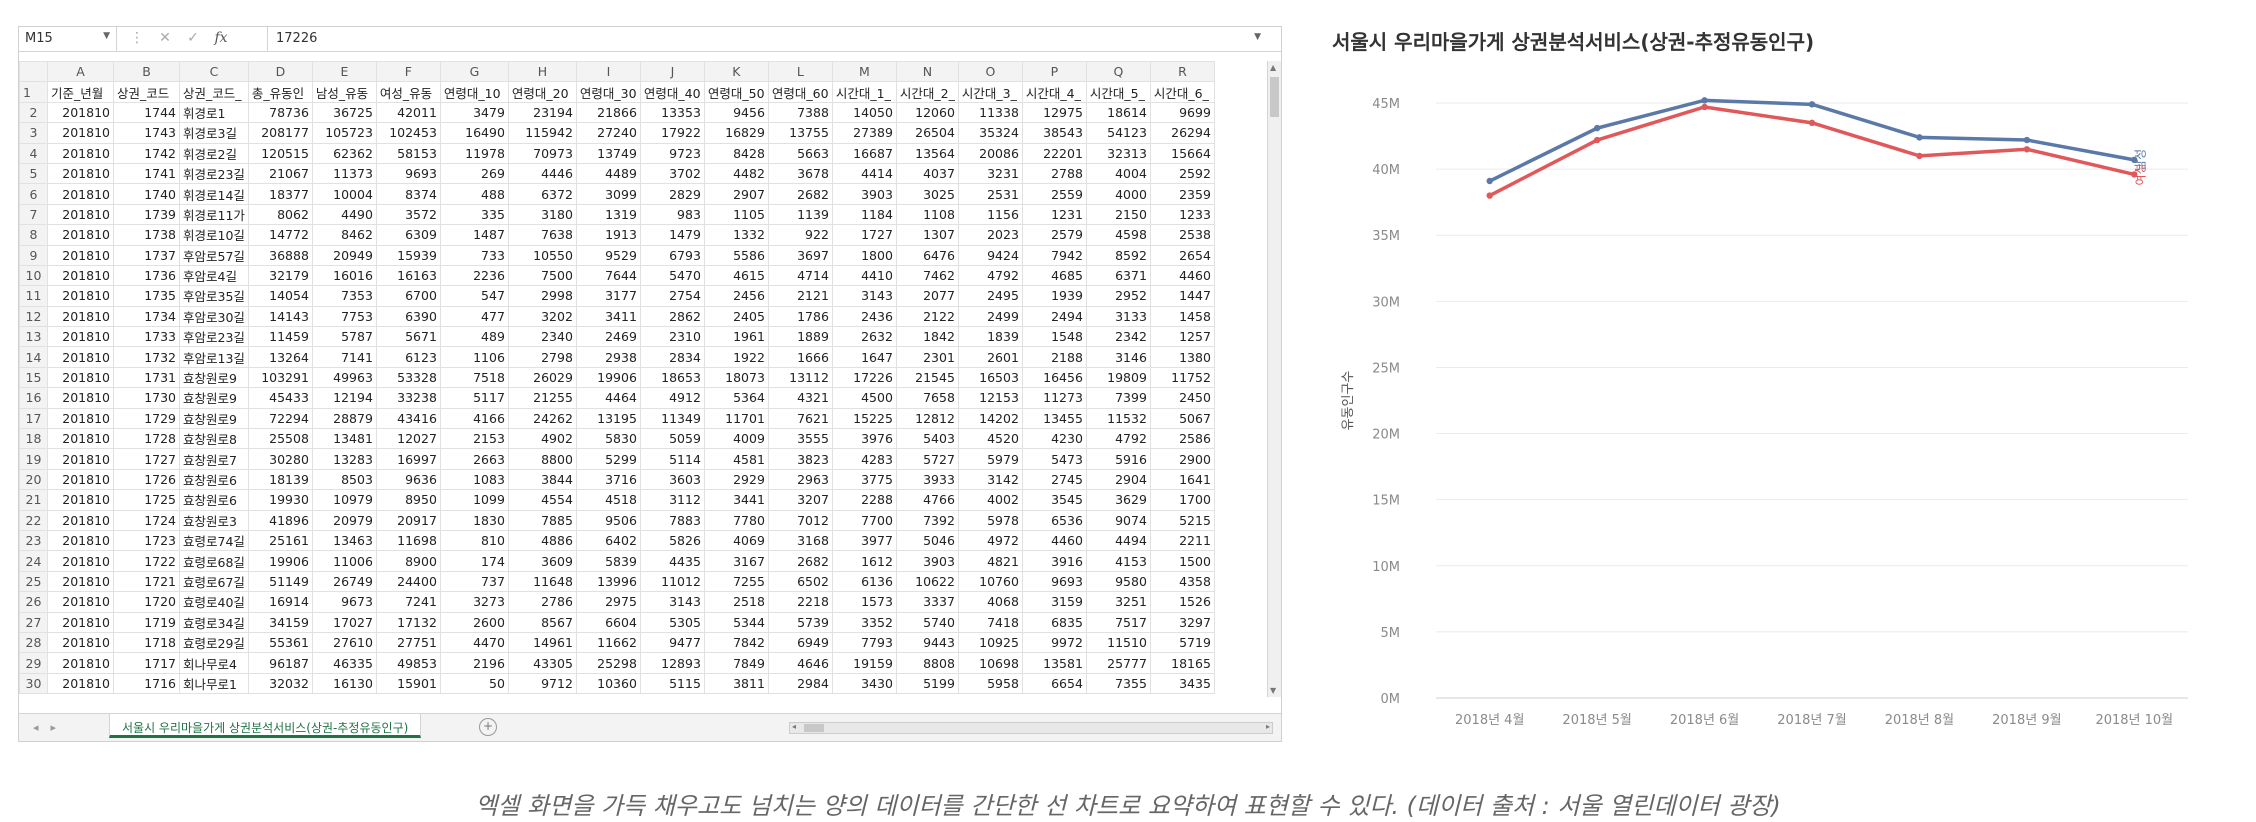 This screenshot has height=822, width=2256. What do you see at coordinates (800, 337) in the screenshot?
I see `cell: 1889` at bounding box center [800, 337].